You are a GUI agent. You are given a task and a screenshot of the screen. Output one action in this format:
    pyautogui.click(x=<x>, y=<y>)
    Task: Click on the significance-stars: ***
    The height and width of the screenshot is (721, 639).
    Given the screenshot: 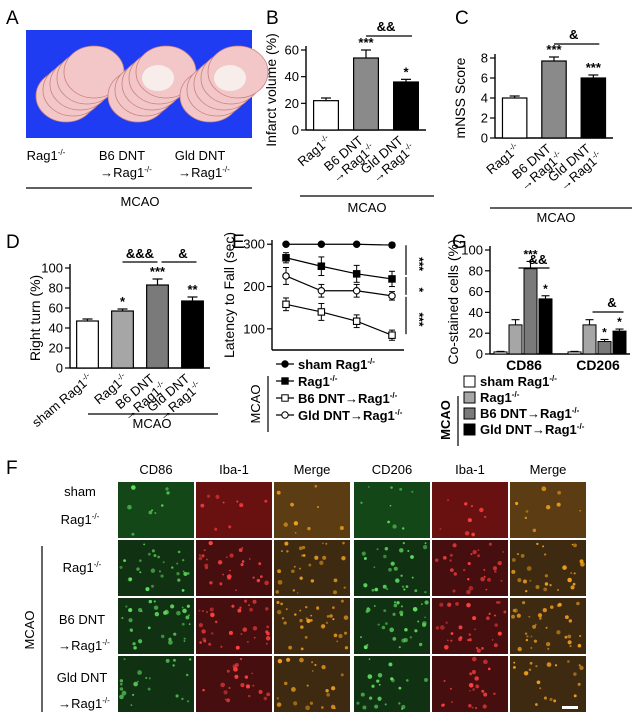 What is the action you would take?
    pyautogui.click(x=419, y=320)
    